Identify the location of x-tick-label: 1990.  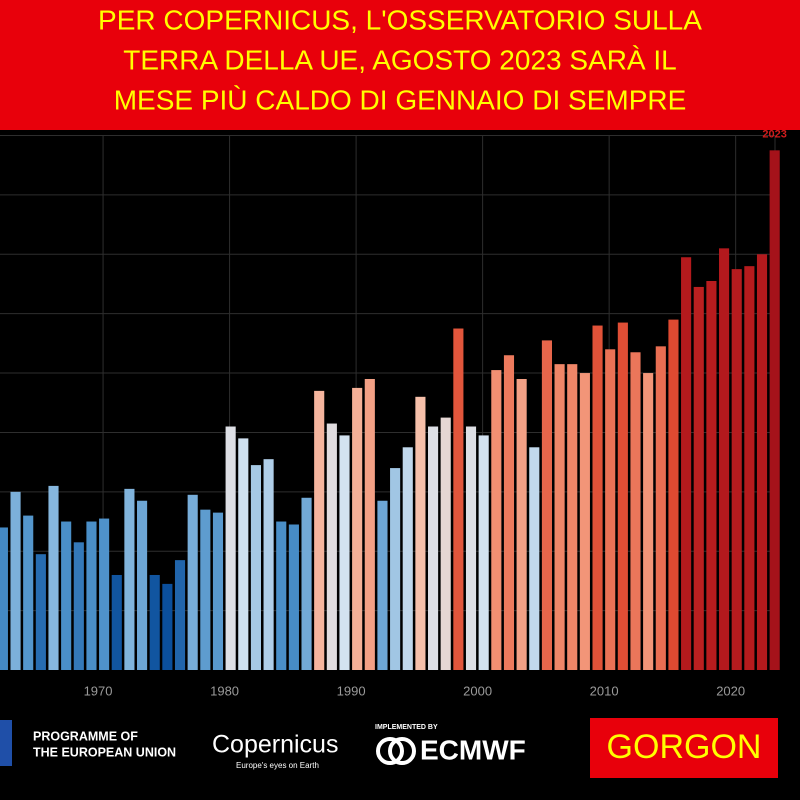
(351, 690).